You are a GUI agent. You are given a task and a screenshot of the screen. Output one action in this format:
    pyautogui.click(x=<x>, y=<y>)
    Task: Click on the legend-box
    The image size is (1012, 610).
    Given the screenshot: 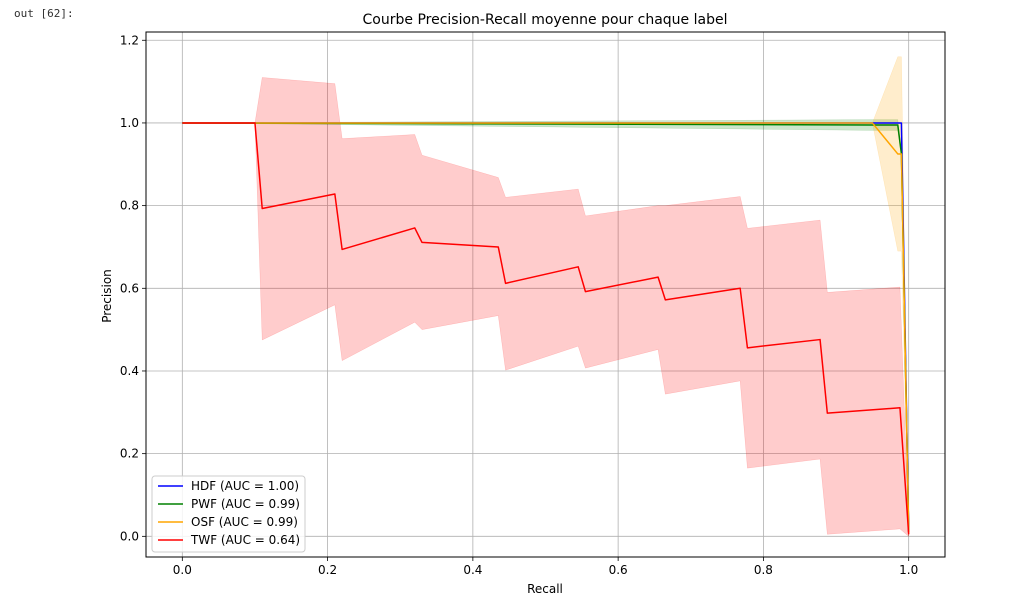 What is the action you would take?
    pyautogui.click(x=228, y=514)
    